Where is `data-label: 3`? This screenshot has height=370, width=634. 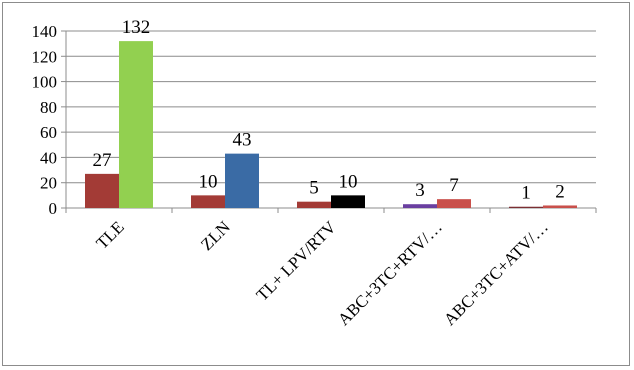 data-label: 3 is located at coordinates (420, 190).